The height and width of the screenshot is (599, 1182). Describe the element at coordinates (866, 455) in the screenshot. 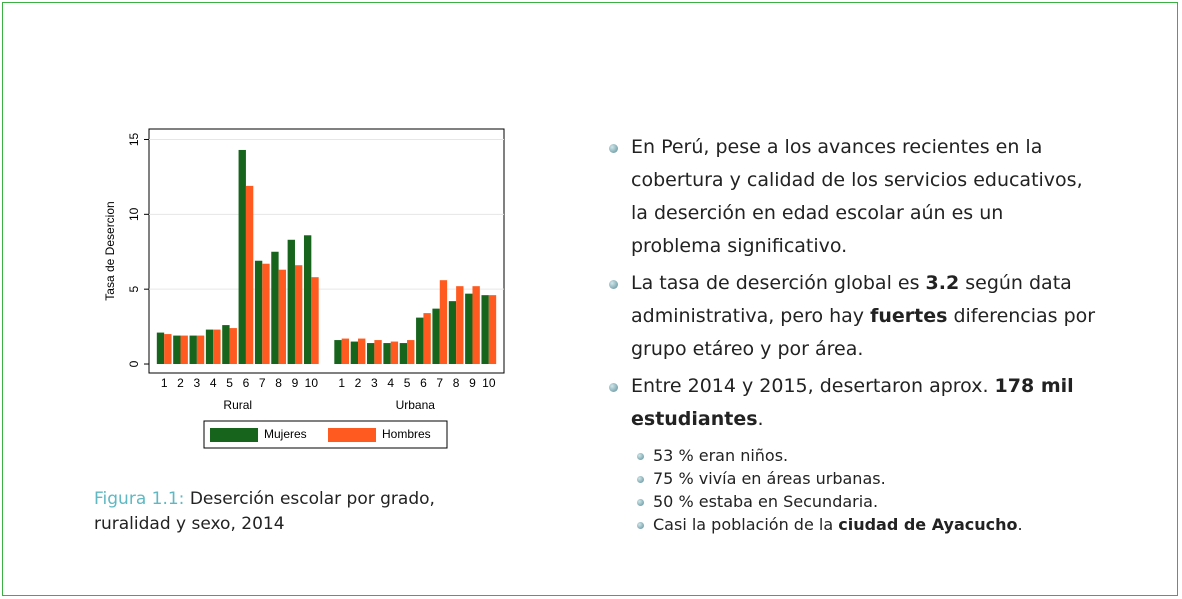

I see `sub-bullet: 53 % eran niños.` at that location.